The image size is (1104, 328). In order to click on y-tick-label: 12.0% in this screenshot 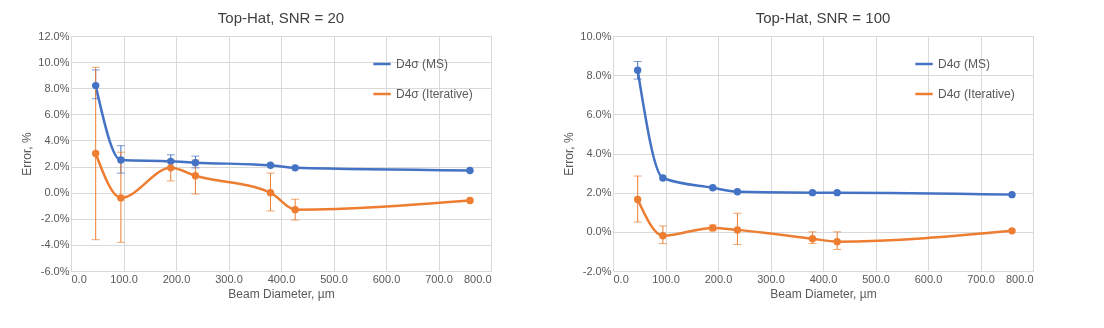, I will do `click(54, 35)`.